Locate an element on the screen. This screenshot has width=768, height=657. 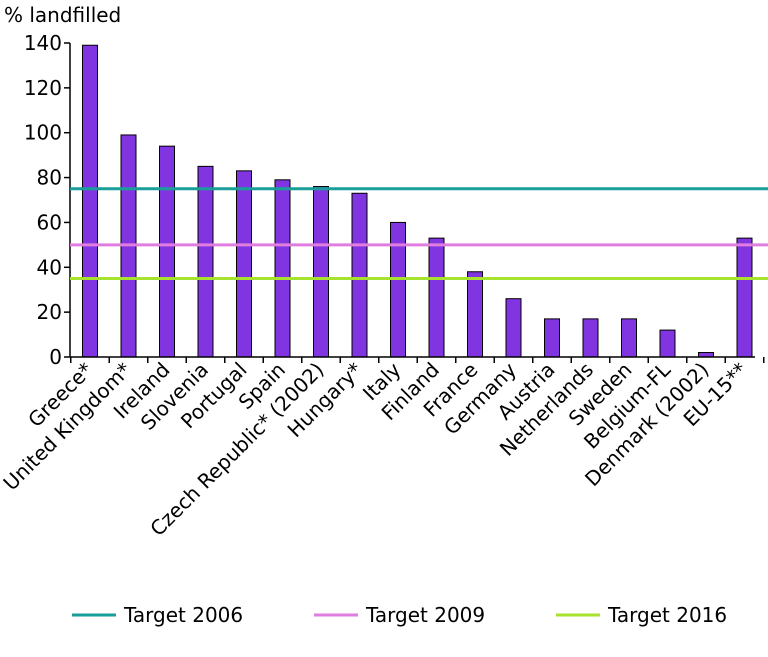
legend-label: Target 2009 is located at coordinates (425, 615).